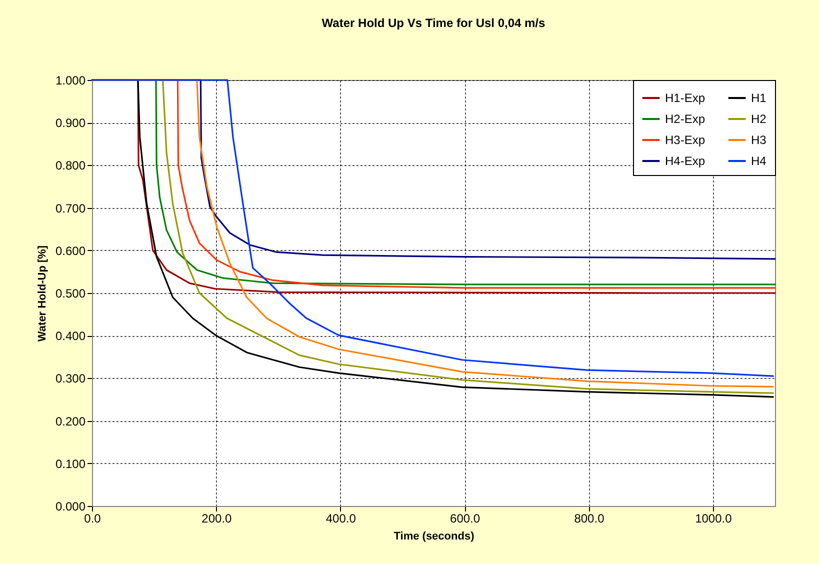 Image resolution: width=819 pixels, height=564 pixels. What do you see at coordinates (70, 507) in the screenshot?
I see `y-tick-label: 0.000` at bounding box center [70, 507].